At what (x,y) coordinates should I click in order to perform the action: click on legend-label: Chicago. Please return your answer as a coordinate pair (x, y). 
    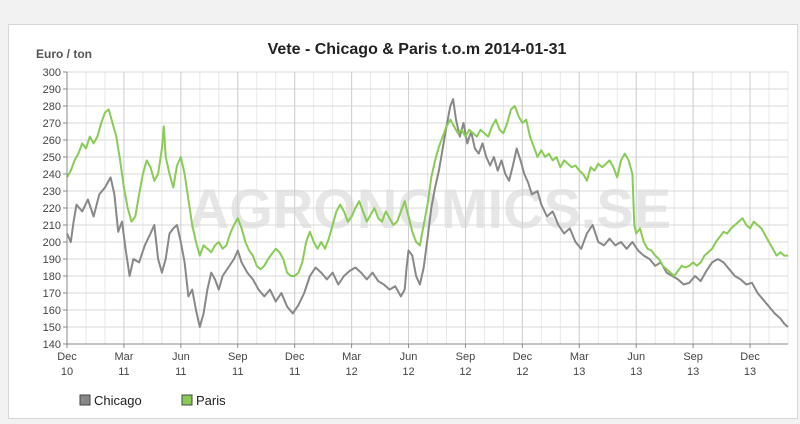
    Looking at the image, I should click on (118, 400).